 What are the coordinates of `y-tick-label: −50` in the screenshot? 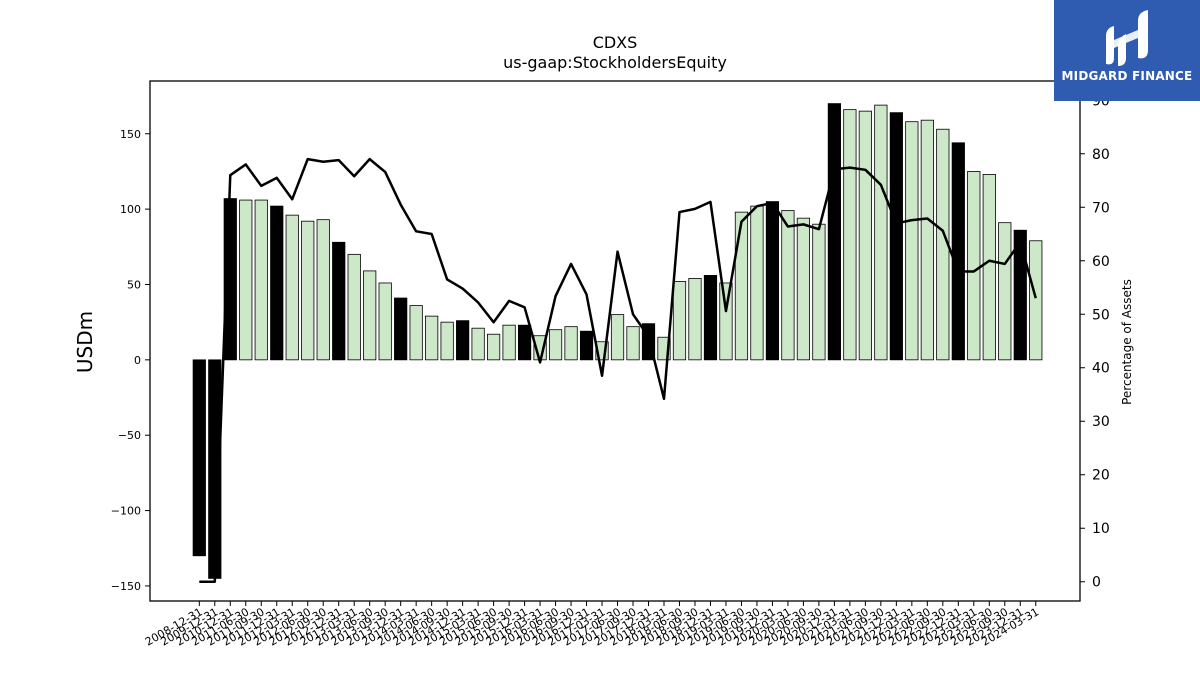 It's located at (129, 435).